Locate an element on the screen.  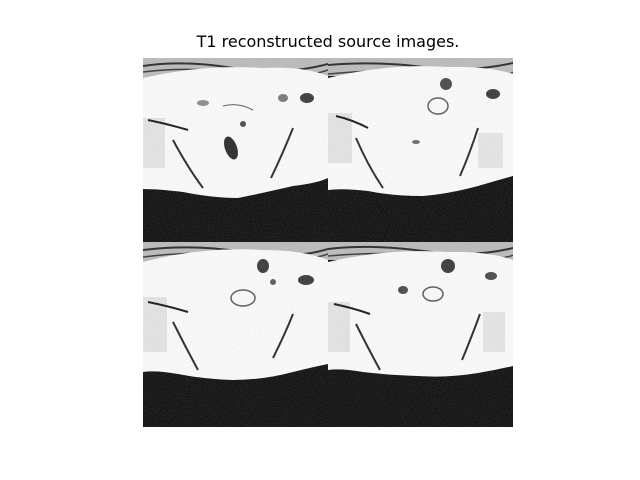
mri-slice-bottom-right is located at coordinates (420, 334).